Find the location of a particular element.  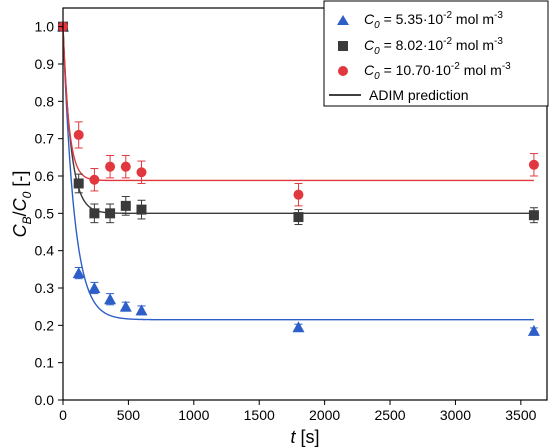

legend-marker-circle is located at coordinates (343, 71).